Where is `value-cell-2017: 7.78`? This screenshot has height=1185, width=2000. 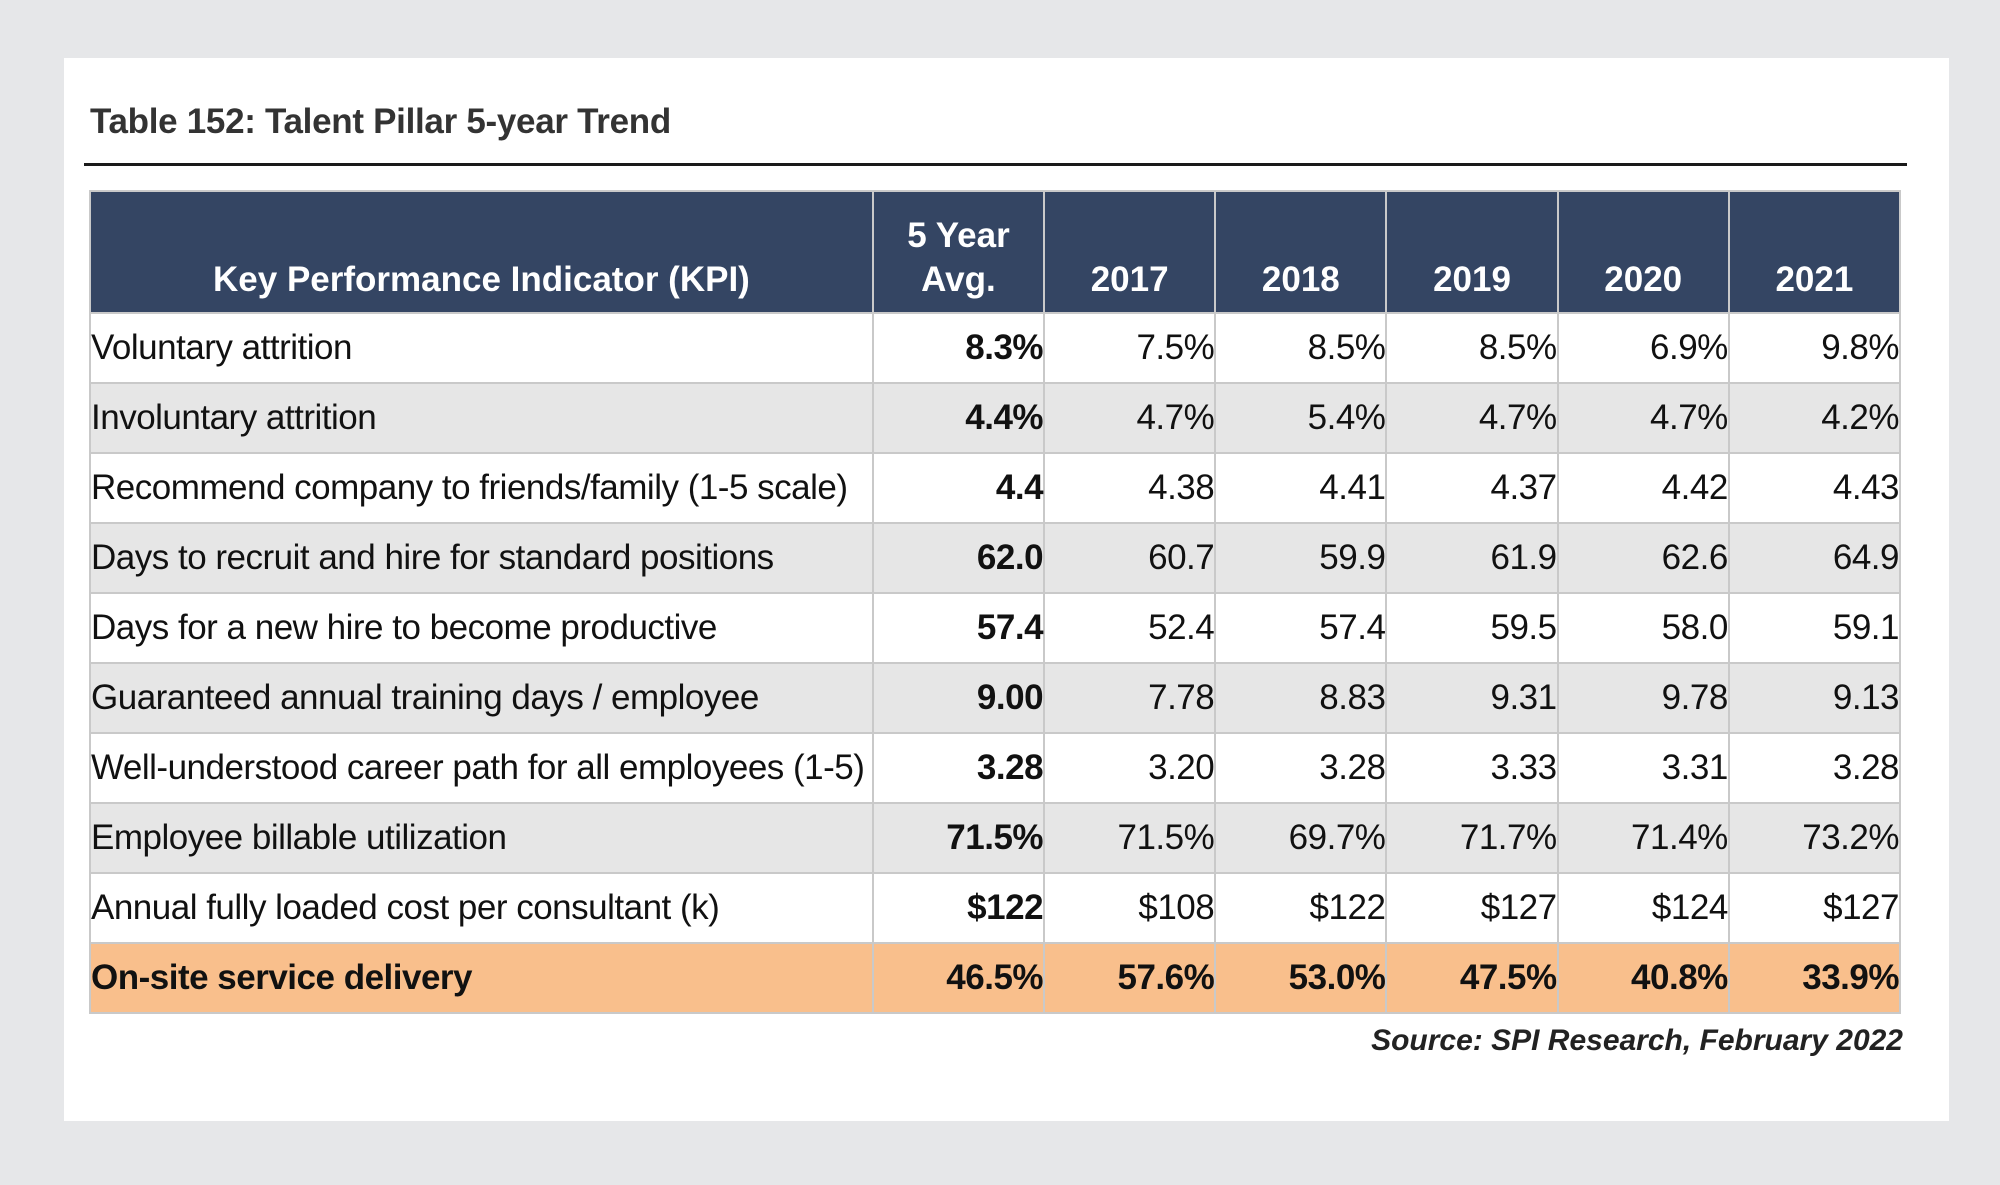 value-cell-2017: 7.78 is located at coordinates (1130, 698).